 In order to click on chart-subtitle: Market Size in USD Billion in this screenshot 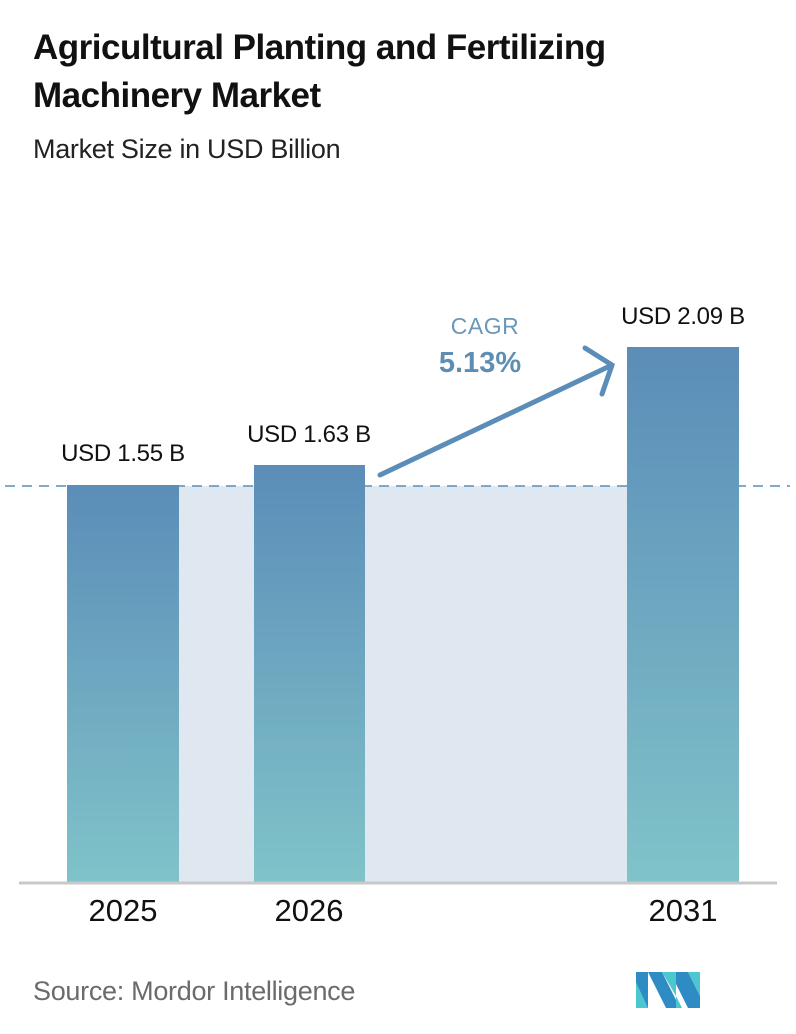, I will do `click(187, 149)`.